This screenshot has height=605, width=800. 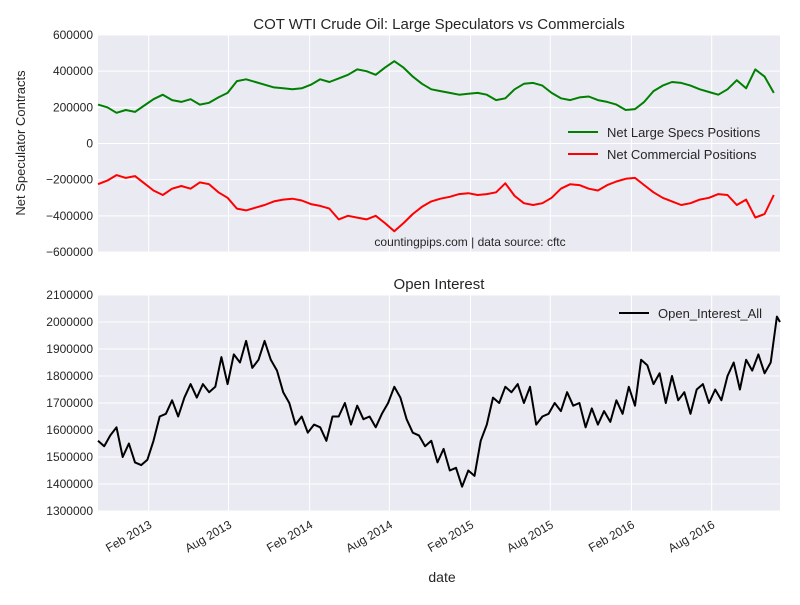 What do you see at coordinates (710, 313) in the screenshot?
I see `bottom-legend-label: Open_Interest_All` at bounding box center [710, 313].